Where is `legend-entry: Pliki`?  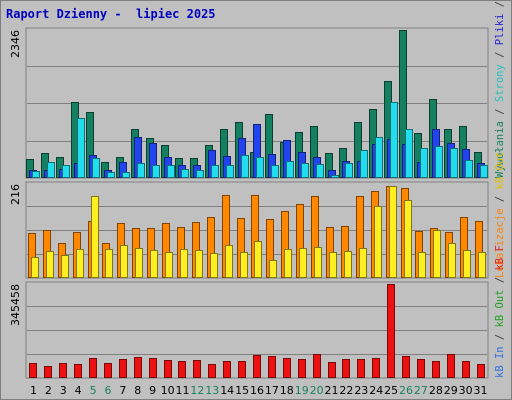
legend-entry: Pliki is located at coordinates (500, 30).